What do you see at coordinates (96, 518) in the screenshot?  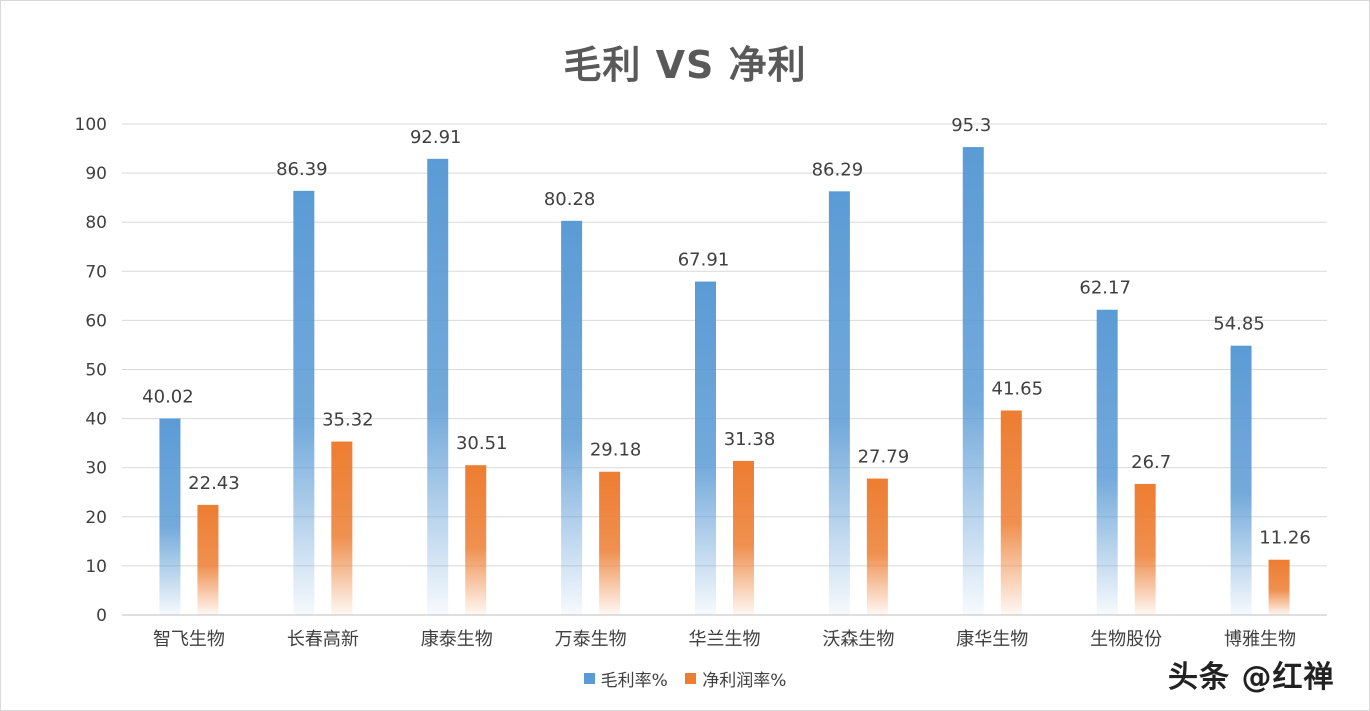 I see `y-tick-label: 20` at bounding box center [96, 518].